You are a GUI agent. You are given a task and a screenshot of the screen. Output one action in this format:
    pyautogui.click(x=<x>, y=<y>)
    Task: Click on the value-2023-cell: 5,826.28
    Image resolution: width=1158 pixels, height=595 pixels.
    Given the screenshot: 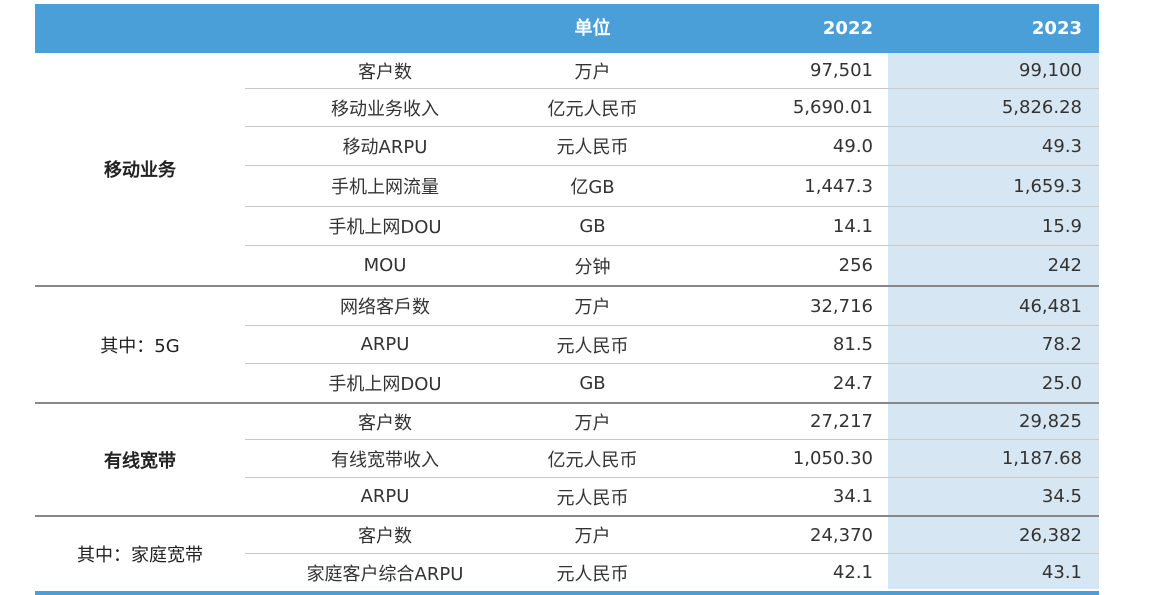 What is the action you would take?
    pyautogui.click(x=1041, y=107)
    